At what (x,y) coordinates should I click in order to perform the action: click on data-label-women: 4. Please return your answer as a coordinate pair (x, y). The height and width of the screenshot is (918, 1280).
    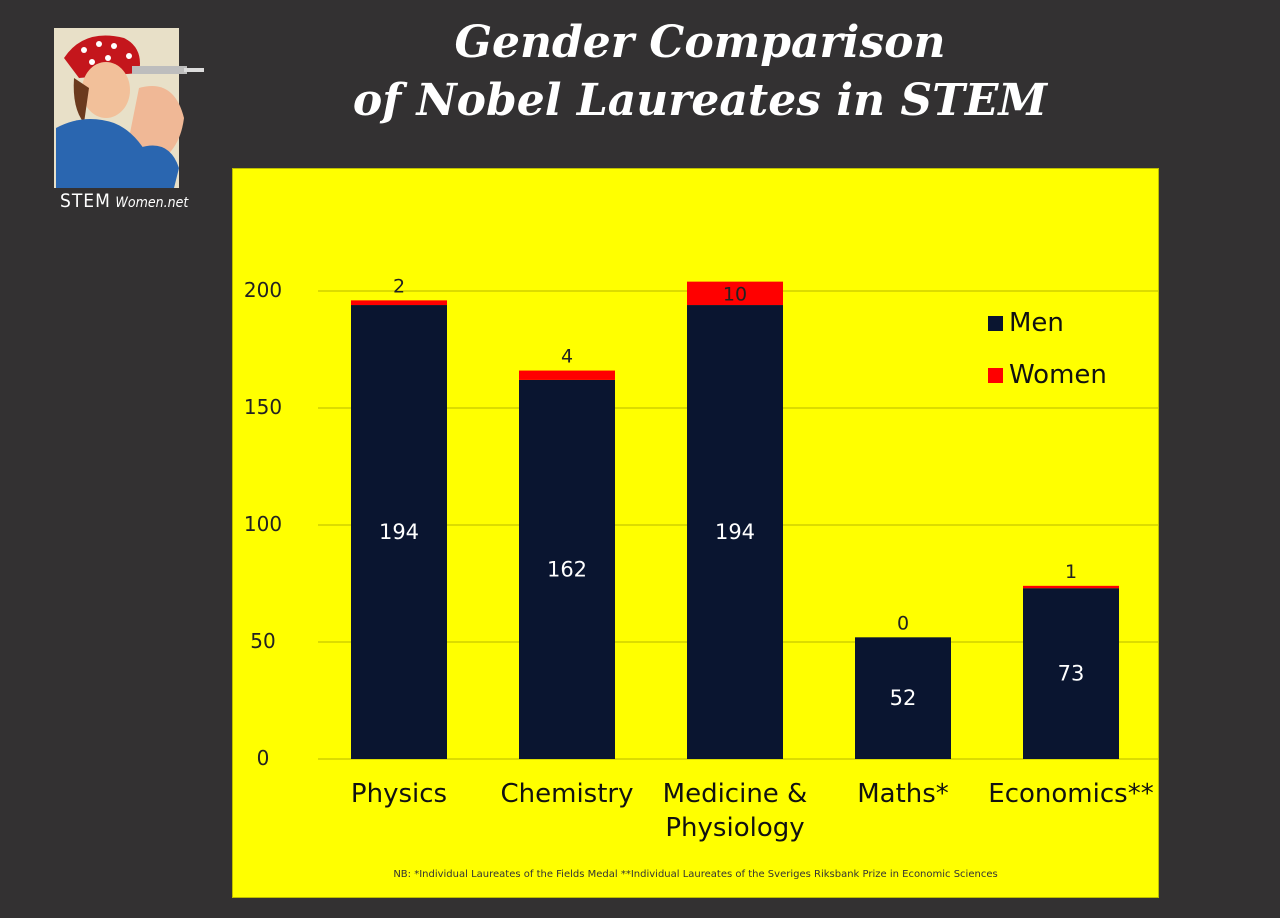
    Looking at the image, I should click on (567, 357).